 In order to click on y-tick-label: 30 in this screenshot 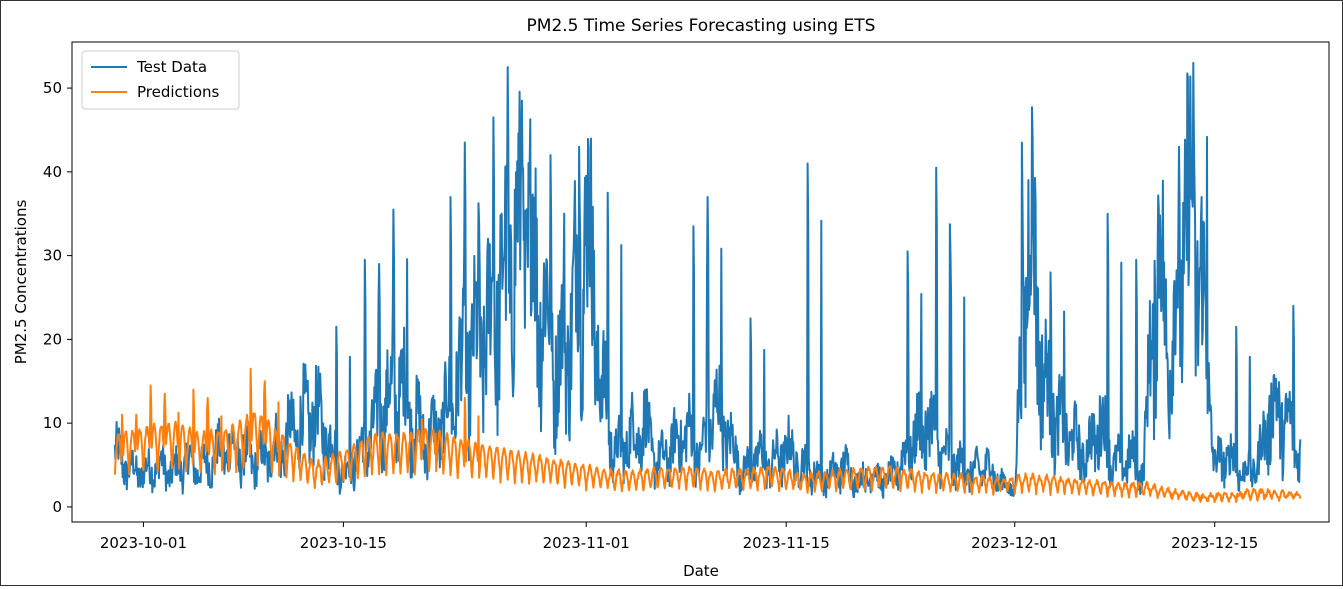, I will do `click(52, 256)`.